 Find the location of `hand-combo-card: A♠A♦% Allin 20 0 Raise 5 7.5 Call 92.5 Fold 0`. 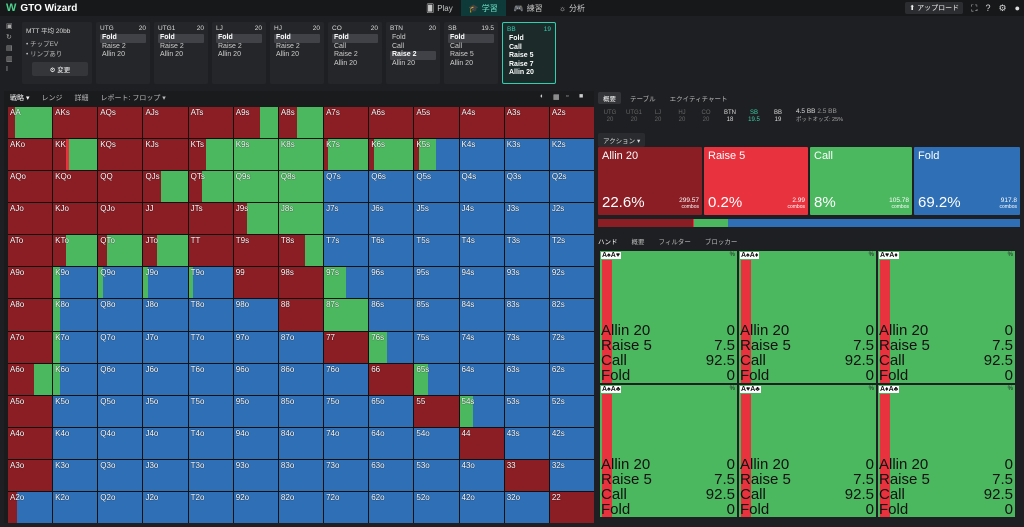

hand-combo-card: A♠A♦% Allin 20 0 Raise 5 7.5 Call 92.5 Fold 0 is located at coordinates (807, 317).